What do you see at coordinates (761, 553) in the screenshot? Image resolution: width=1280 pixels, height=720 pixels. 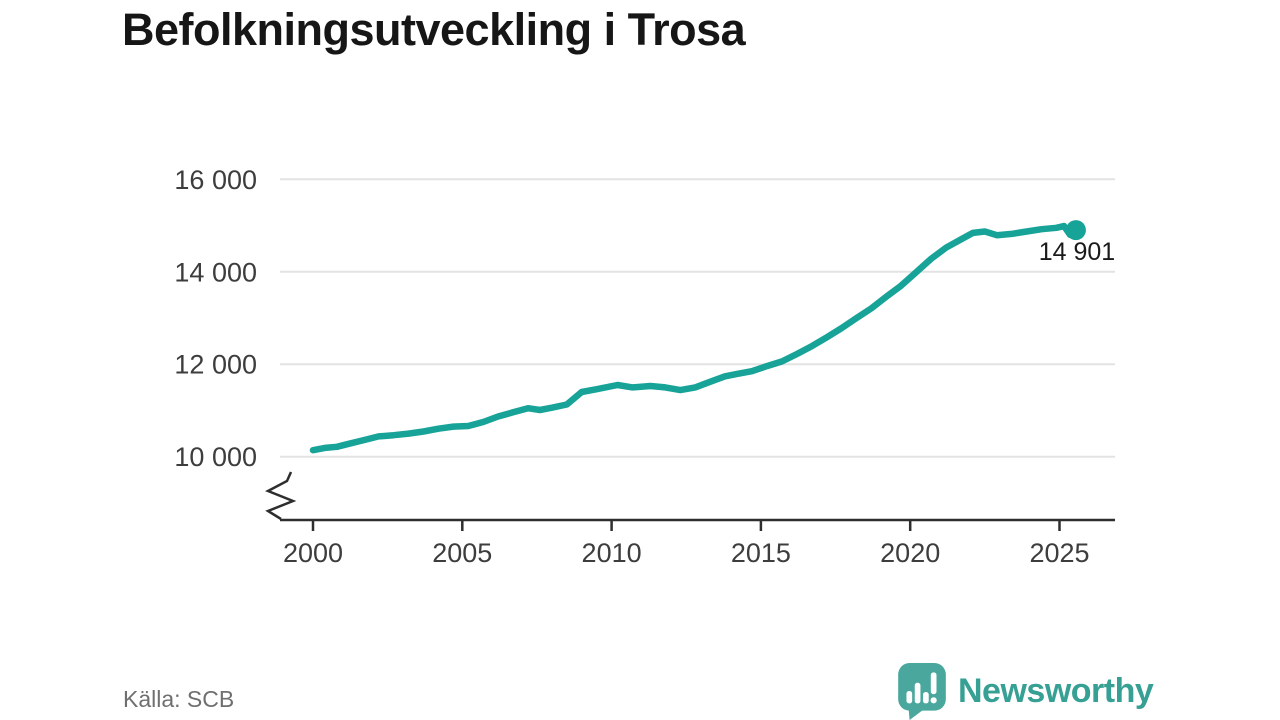 I see `x-axis-tick-label: 2015` at bounding box center [761, 553].